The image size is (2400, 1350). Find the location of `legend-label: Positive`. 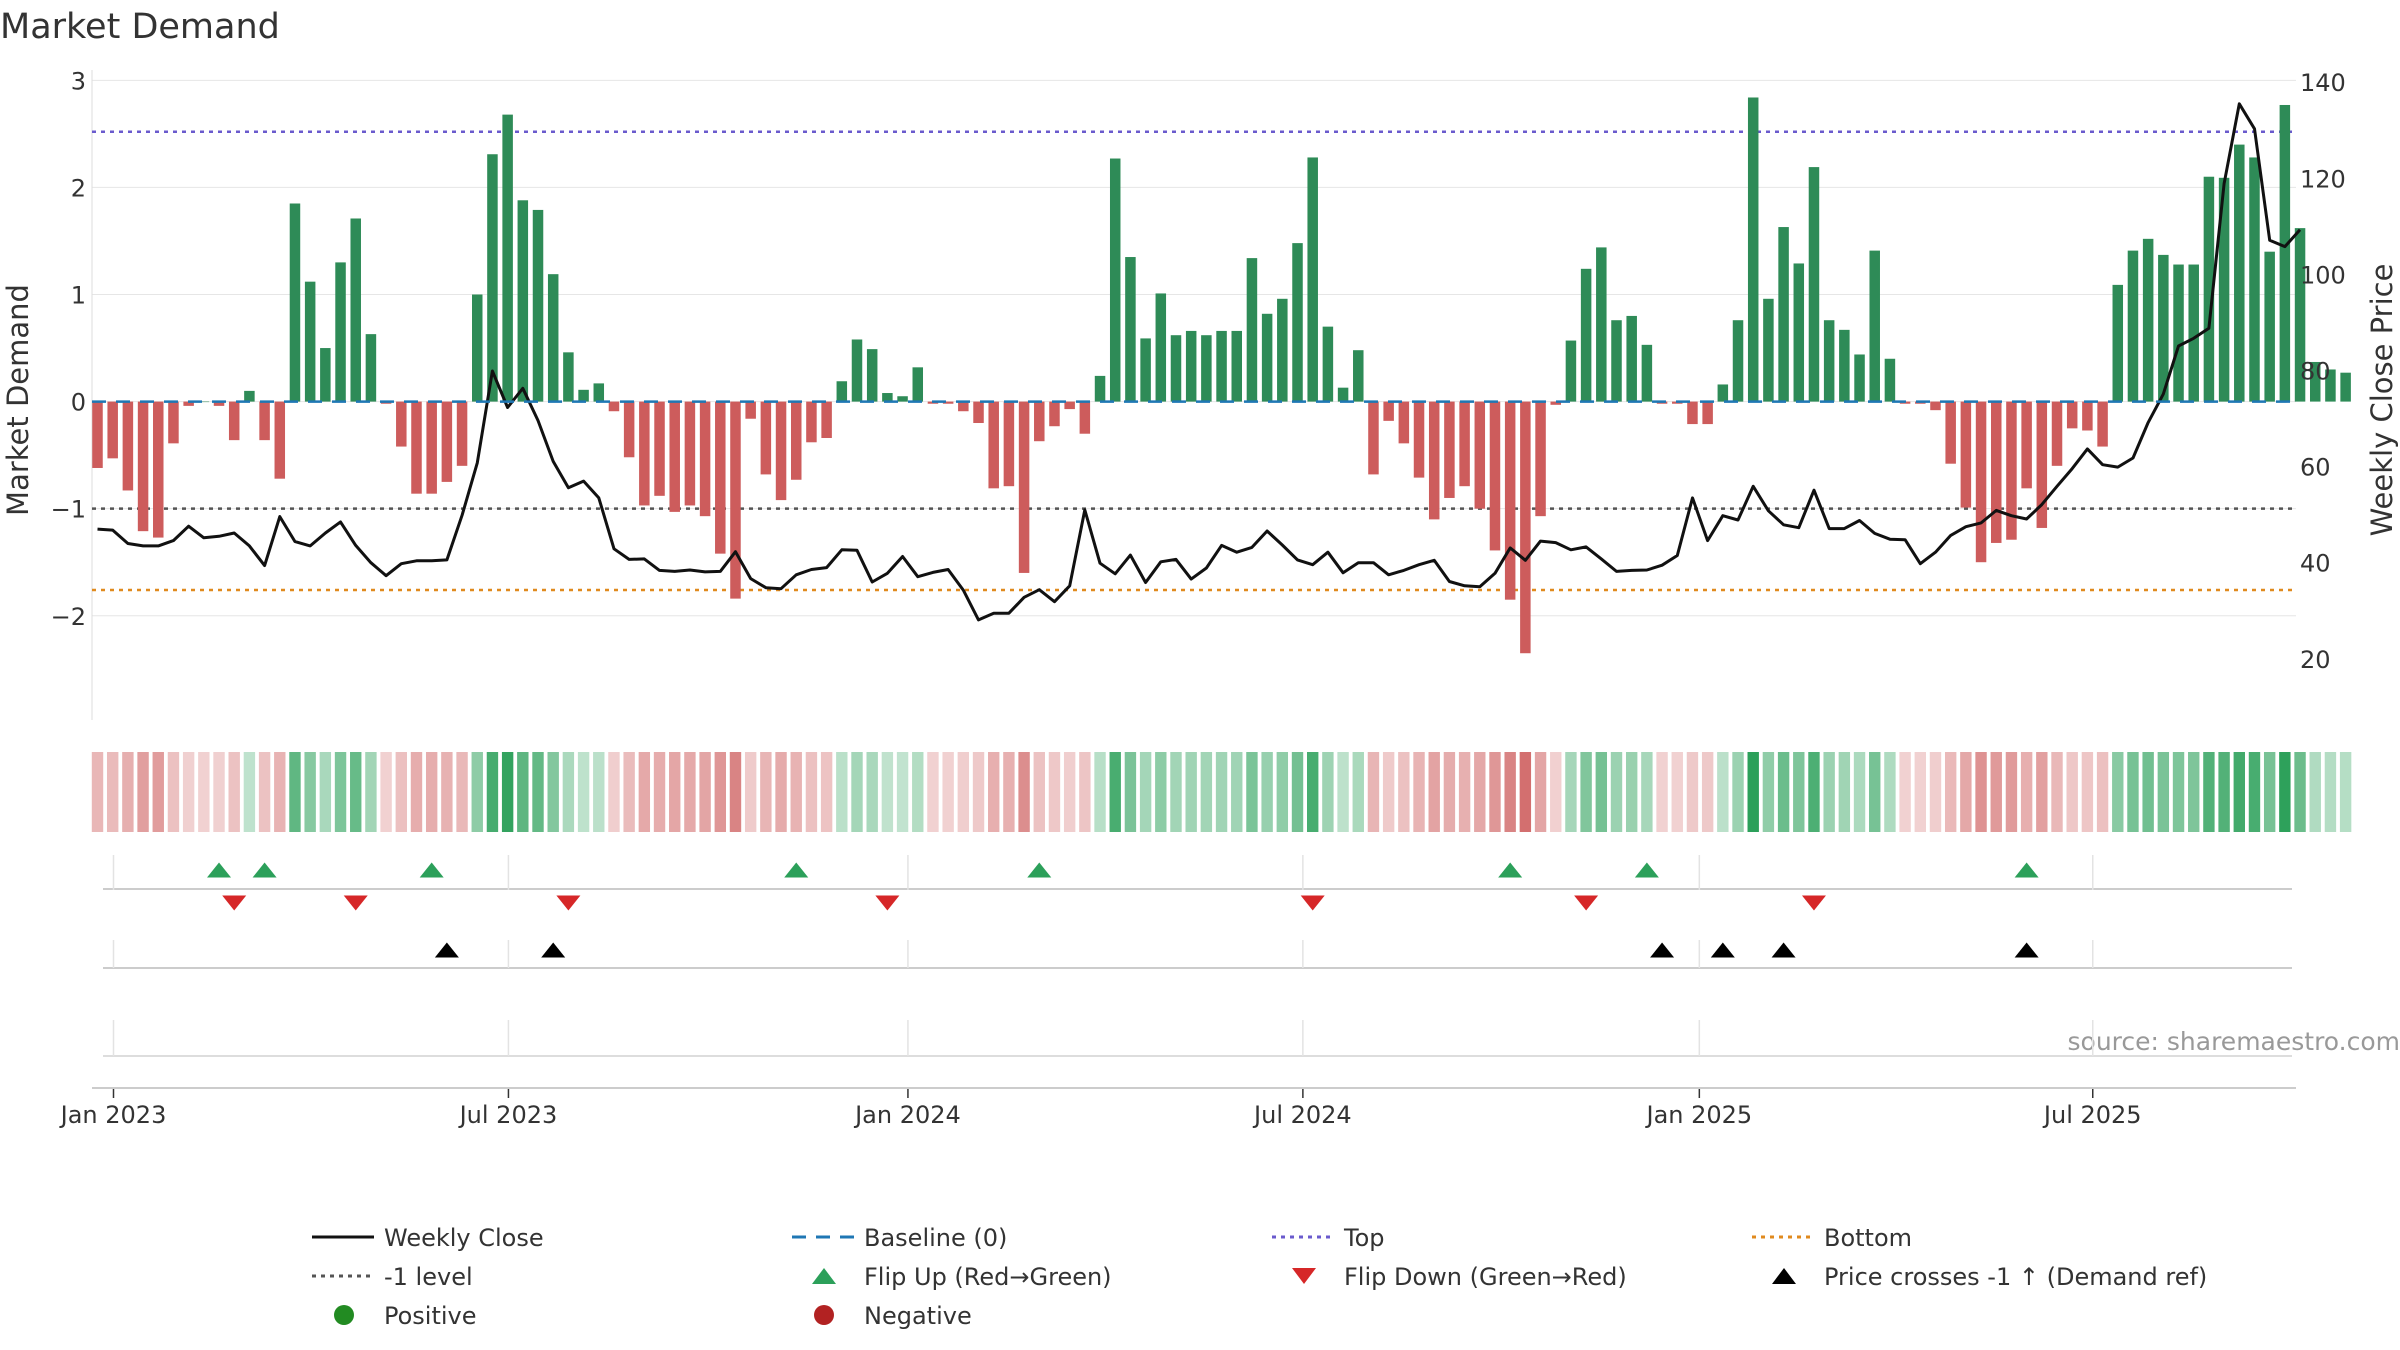

legend-label: Positive is located at coordinates (430, 1316).